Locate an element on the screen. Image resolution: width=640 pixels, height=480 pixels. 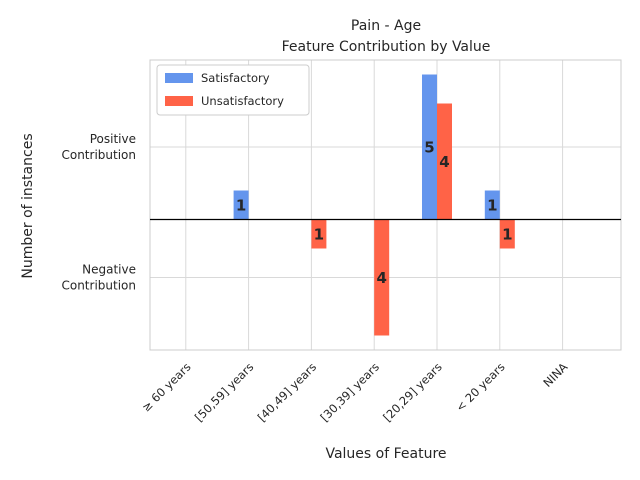
bar-value-label: 5 is located at coordinates (429, 148).